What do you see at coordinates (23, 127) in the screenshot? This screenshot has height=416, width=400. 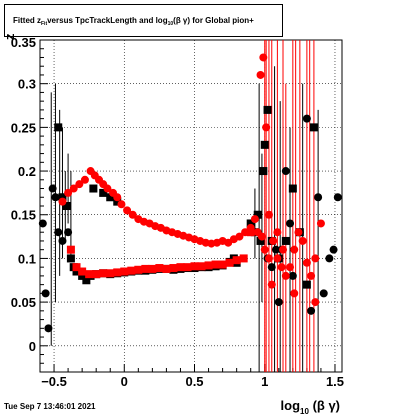 I see `y-tick-label: 0.25` at bounding box center [23, 127].